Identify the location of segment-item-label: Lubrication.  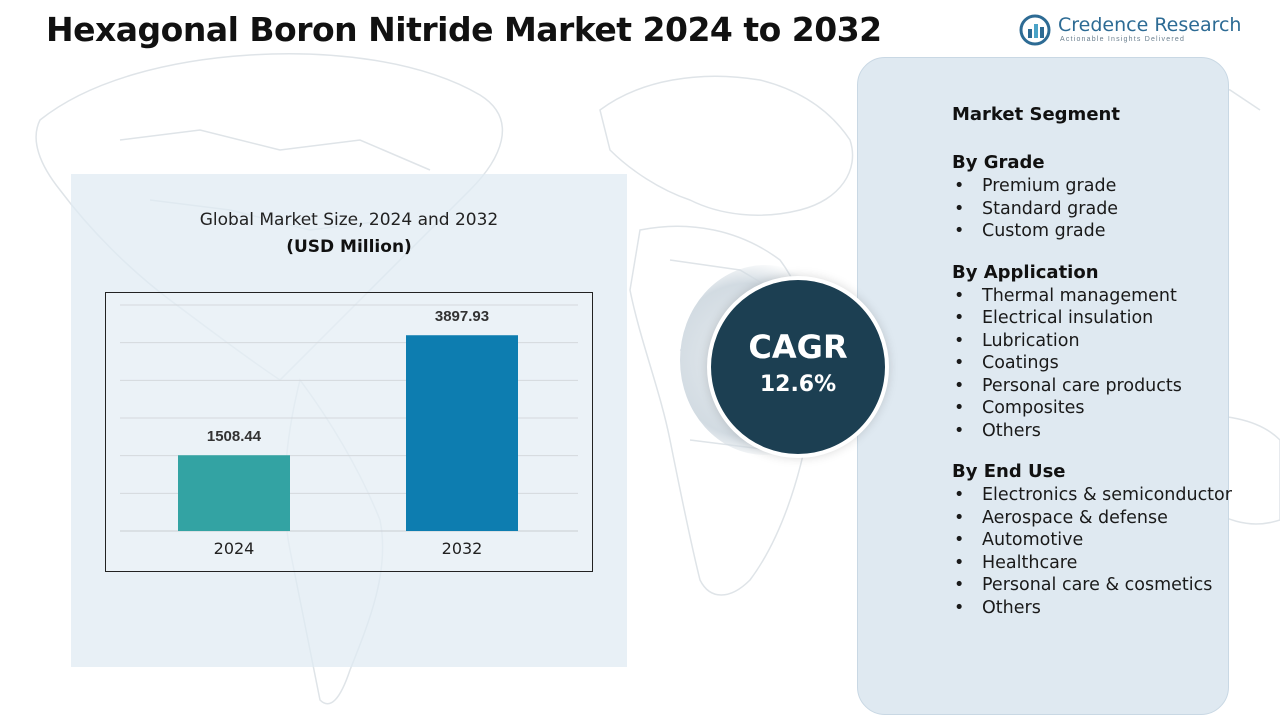
(1031, 340).